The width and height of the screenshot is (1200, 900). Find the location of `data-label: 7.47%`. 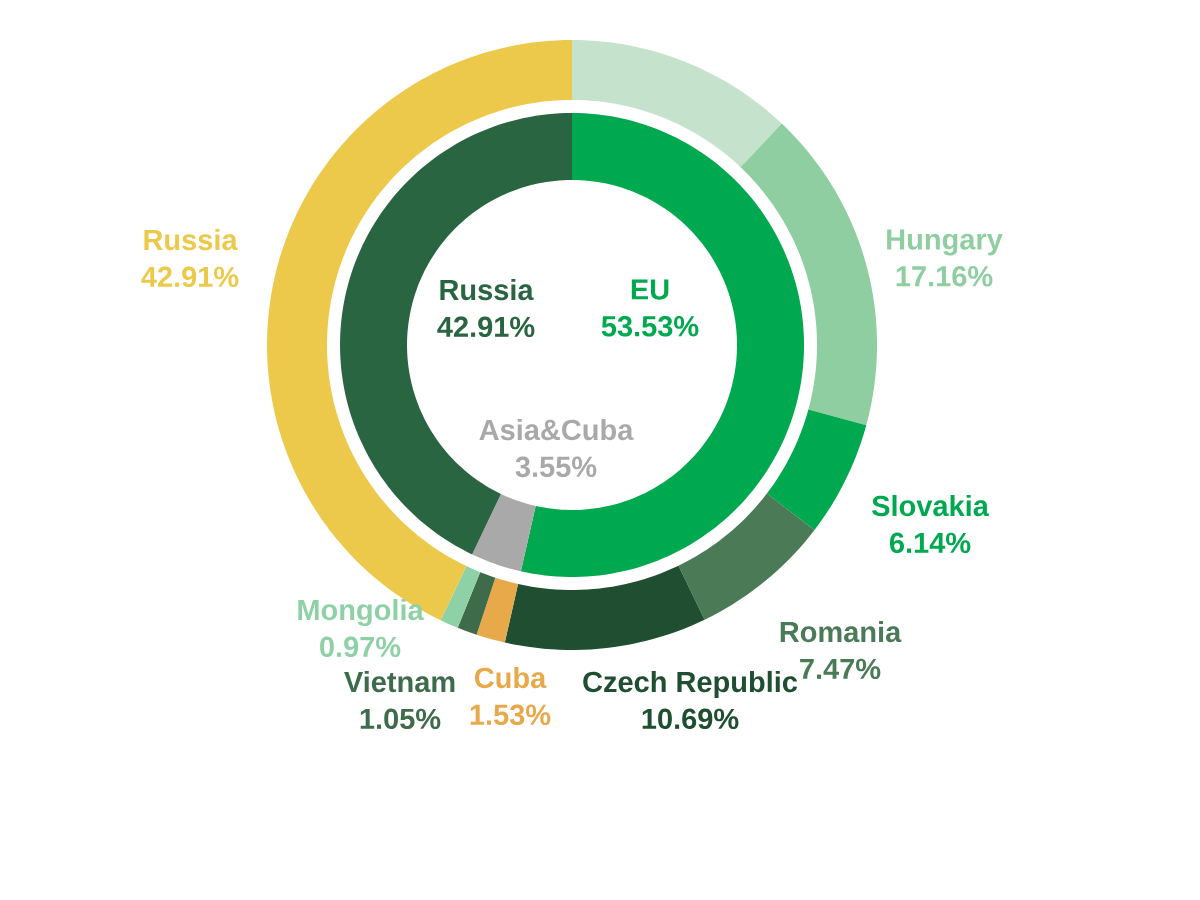

data-label: 7.47% is located at coordinates (840, 669).